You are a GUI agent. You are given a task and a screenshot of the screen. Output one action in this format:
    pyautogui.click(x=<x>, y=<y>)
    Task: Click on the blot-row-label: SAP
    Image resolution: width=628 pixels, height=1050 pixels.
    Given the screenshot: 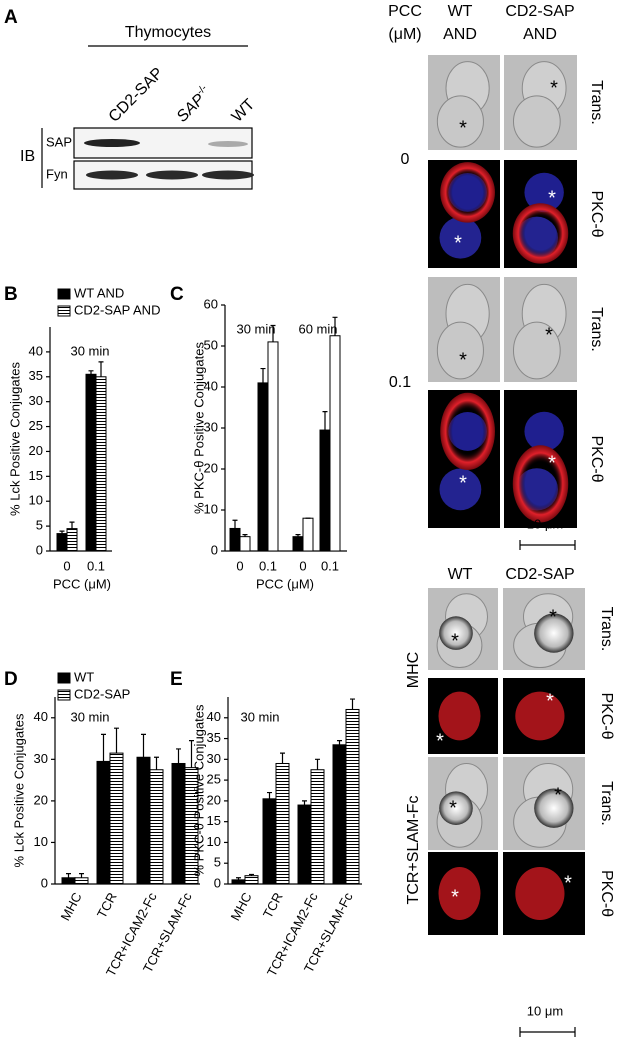 What is the action you would take?
    pyautogui.click(x=59, y=141)
    